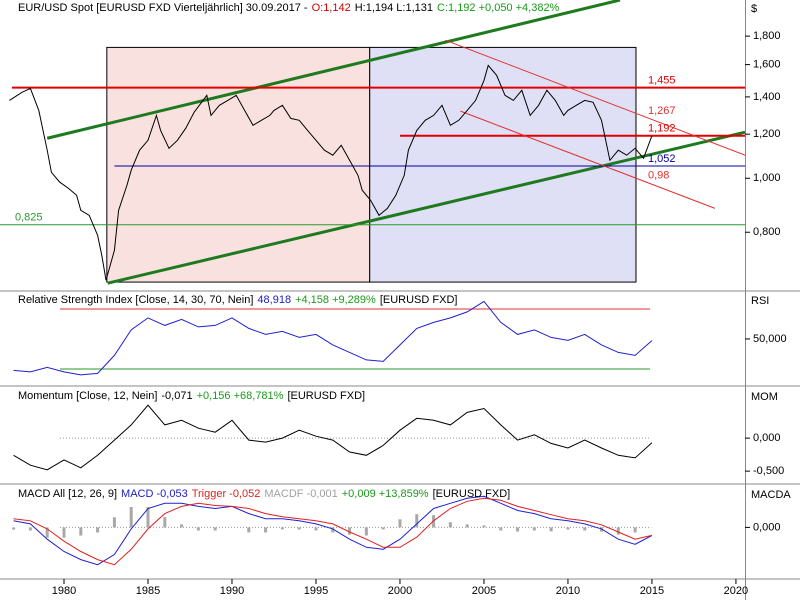 The image size is (800, 600). What do you see at coordinates (176, 396) in the screenshot?
I see `header-part: -0,071` at bounding box center [176, 396].